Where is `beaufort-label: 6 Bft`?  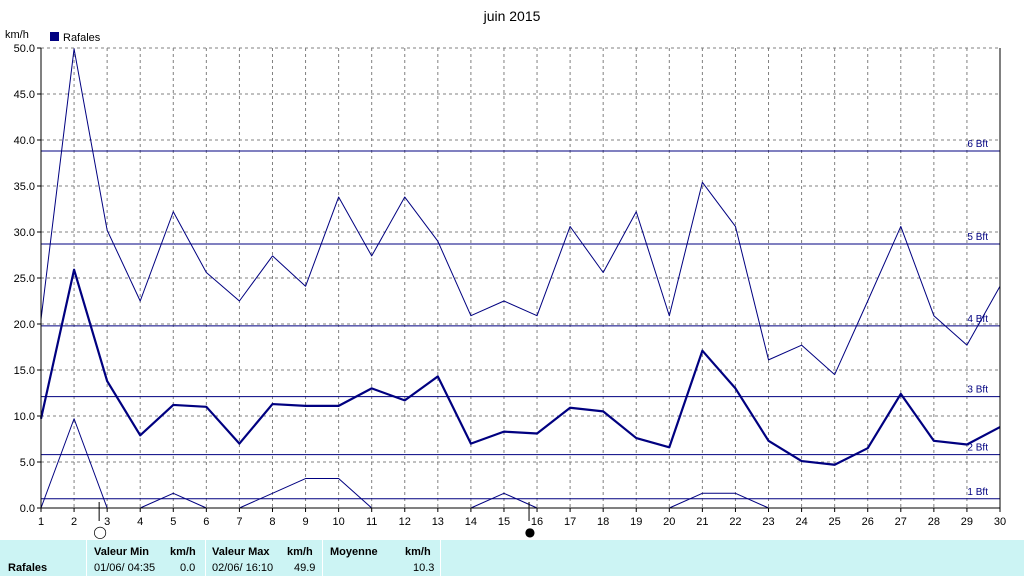
beaufort-label: 6 Bft is located at coordinates (977, 144).